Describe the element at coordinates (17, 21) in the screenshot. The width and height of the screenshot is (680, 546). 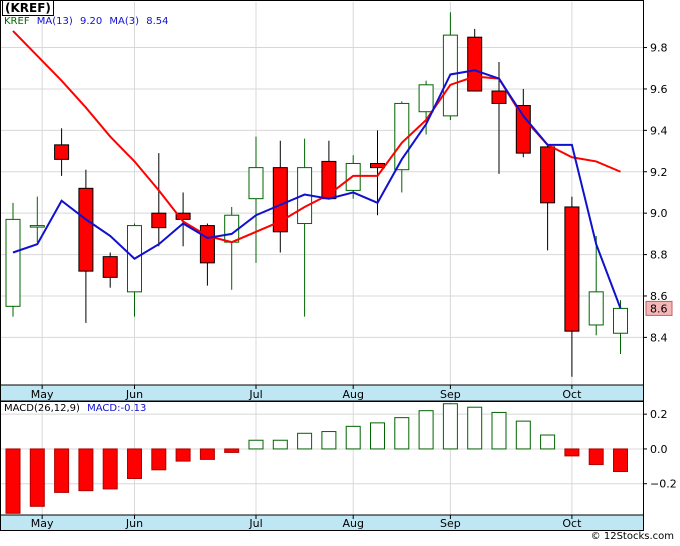
I see `ticker-label: KREF` at that location.